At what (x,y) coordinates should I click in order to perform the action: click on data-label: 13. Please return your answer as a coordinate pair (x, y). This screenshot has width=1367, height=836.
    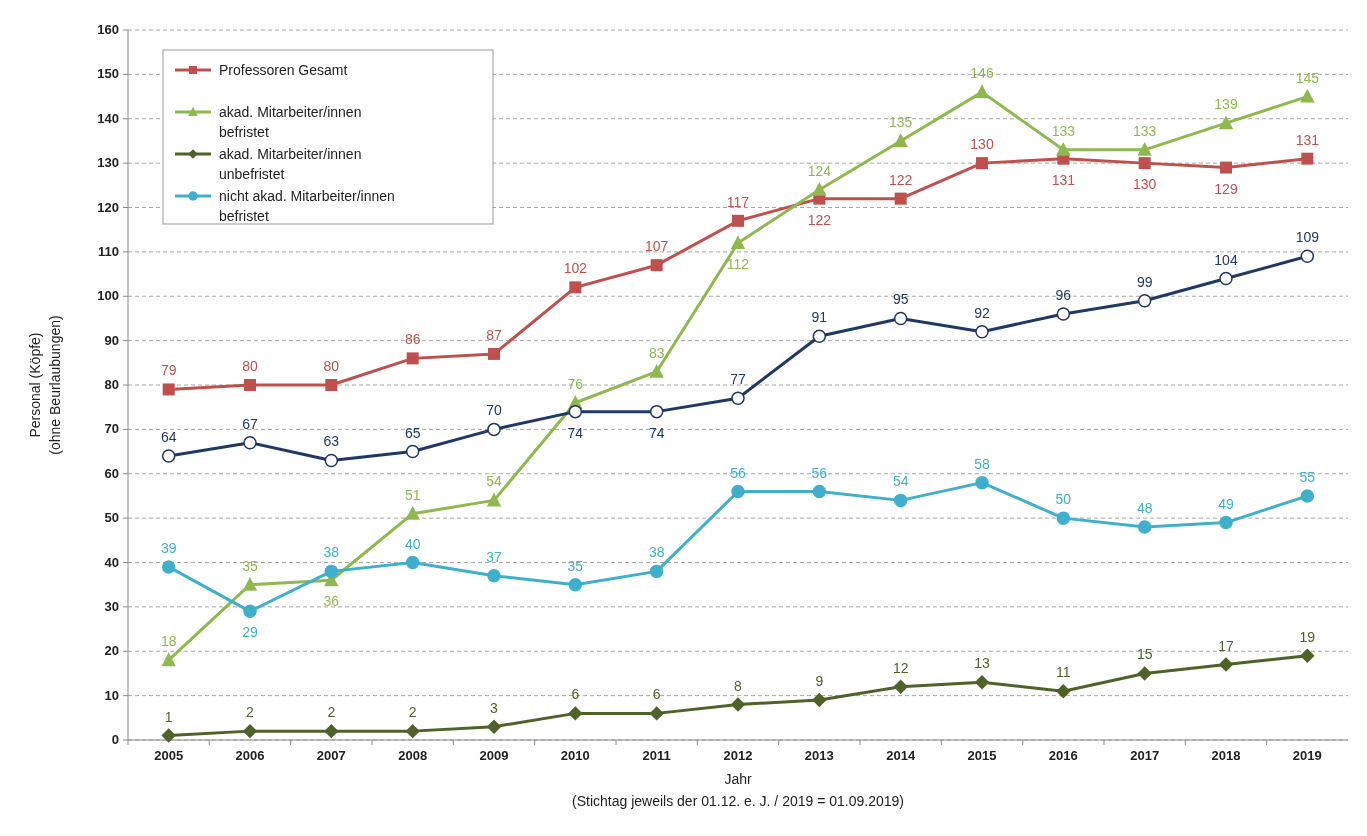
    Looking at the image, I should click on (982, 663).